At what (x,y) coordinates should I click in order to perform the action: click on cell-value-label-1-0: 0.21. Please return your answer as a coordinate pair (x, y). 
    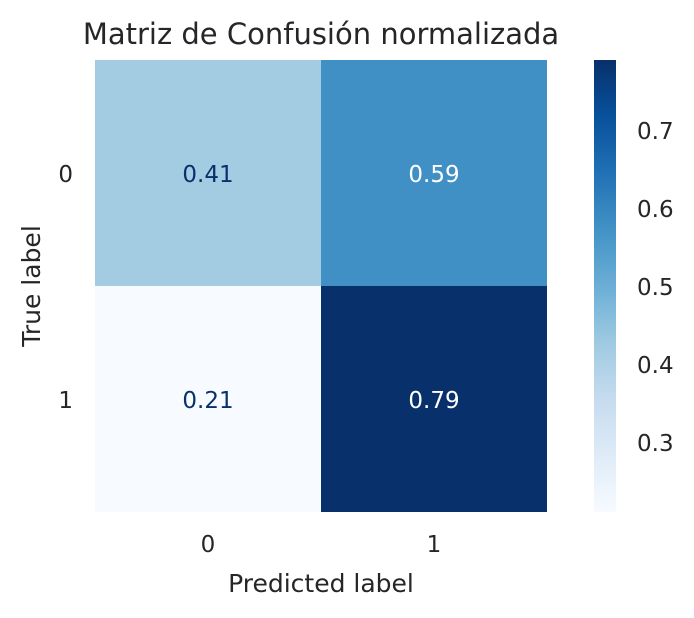
    Looking at the image, I should click on (207, 401).